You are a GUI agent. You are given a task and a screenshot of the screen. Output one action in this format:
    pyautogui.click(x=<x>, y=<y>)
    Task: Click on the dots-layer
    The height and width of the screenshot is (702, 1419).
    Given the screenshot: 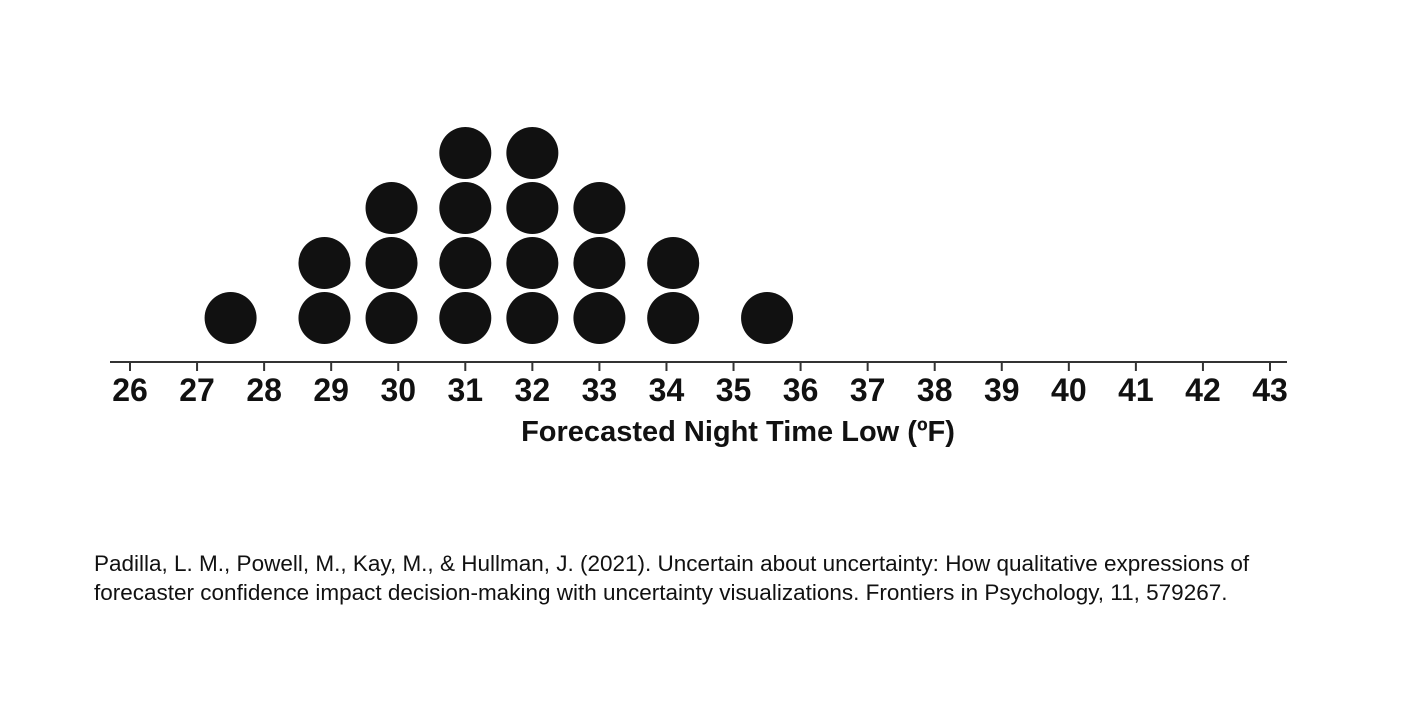 What is the action you would take?
    pyautogui.click(x=499, y=235)
    